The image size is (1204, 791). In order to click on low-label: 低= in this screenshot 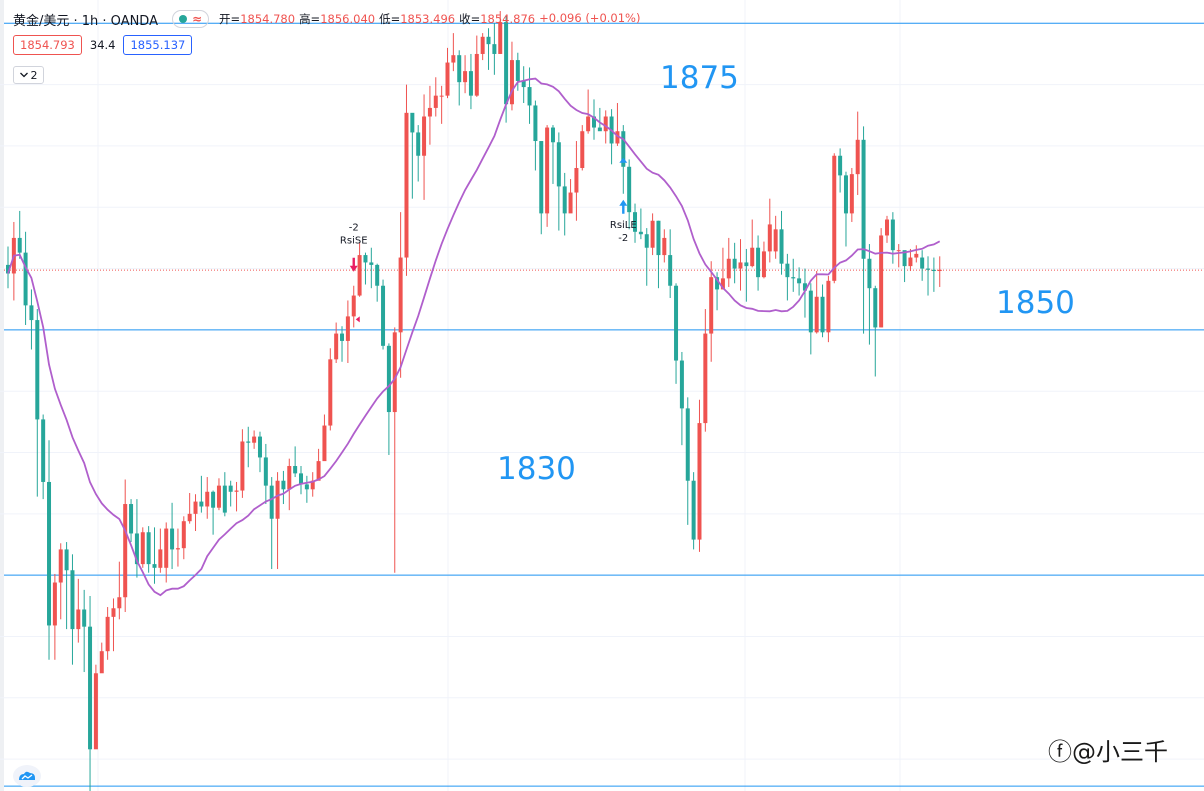, I will do `click(390, 19)`.